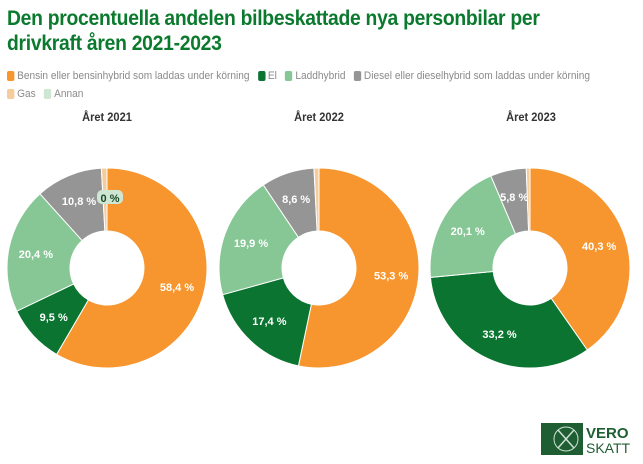 Image resolution: width=643 pixels, height=464 pixels. I want to click on donut-title-2021: Året 2021, so click(107, 117).